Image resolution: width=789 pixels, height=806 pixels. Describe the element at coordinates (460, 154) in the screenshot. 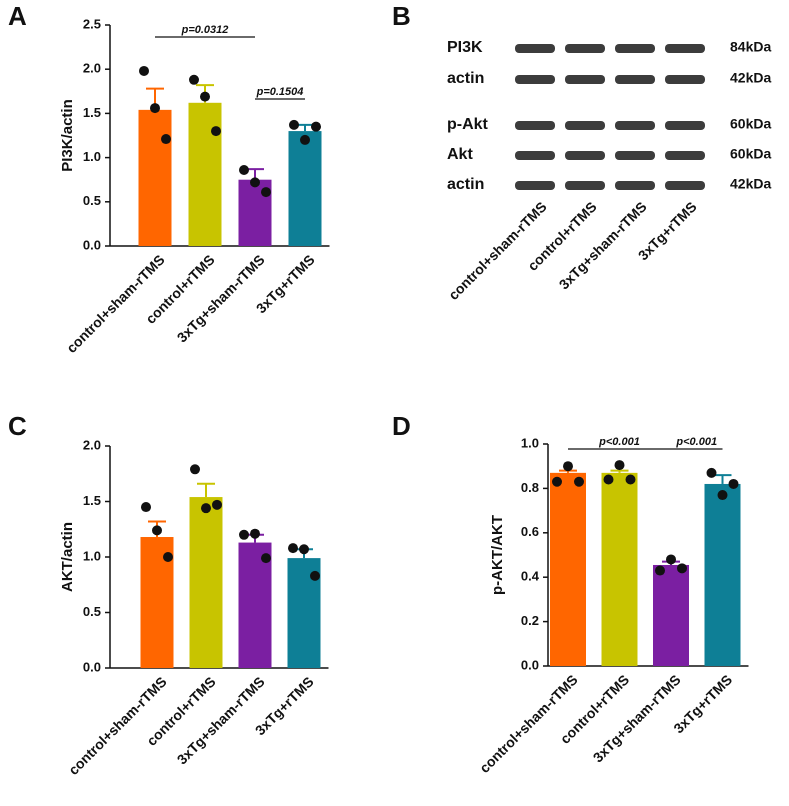

I see `protein-label: Akt` at that location.